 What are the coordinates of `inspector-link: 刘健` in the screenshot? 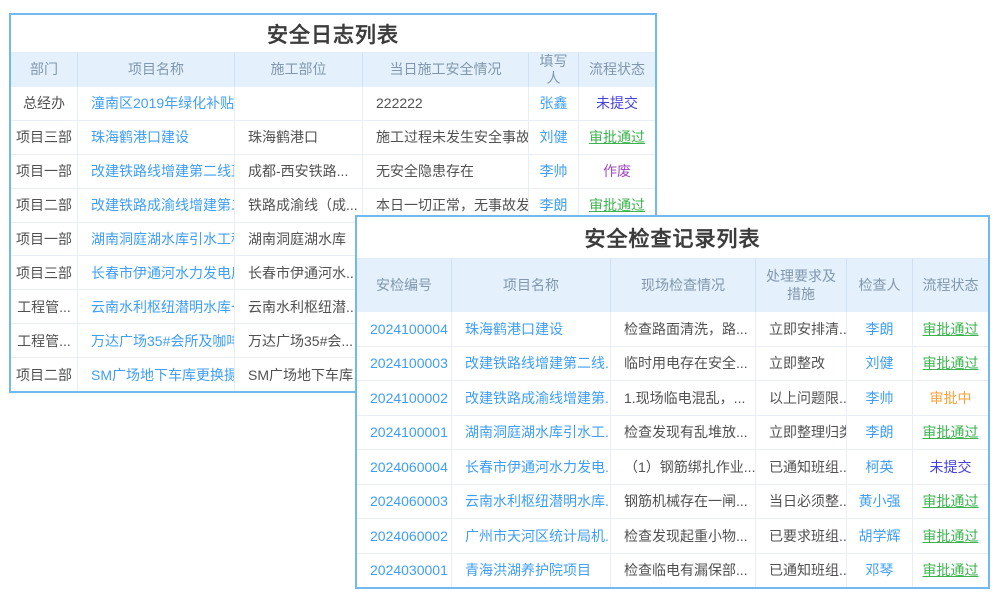 It's located at (880, 363).